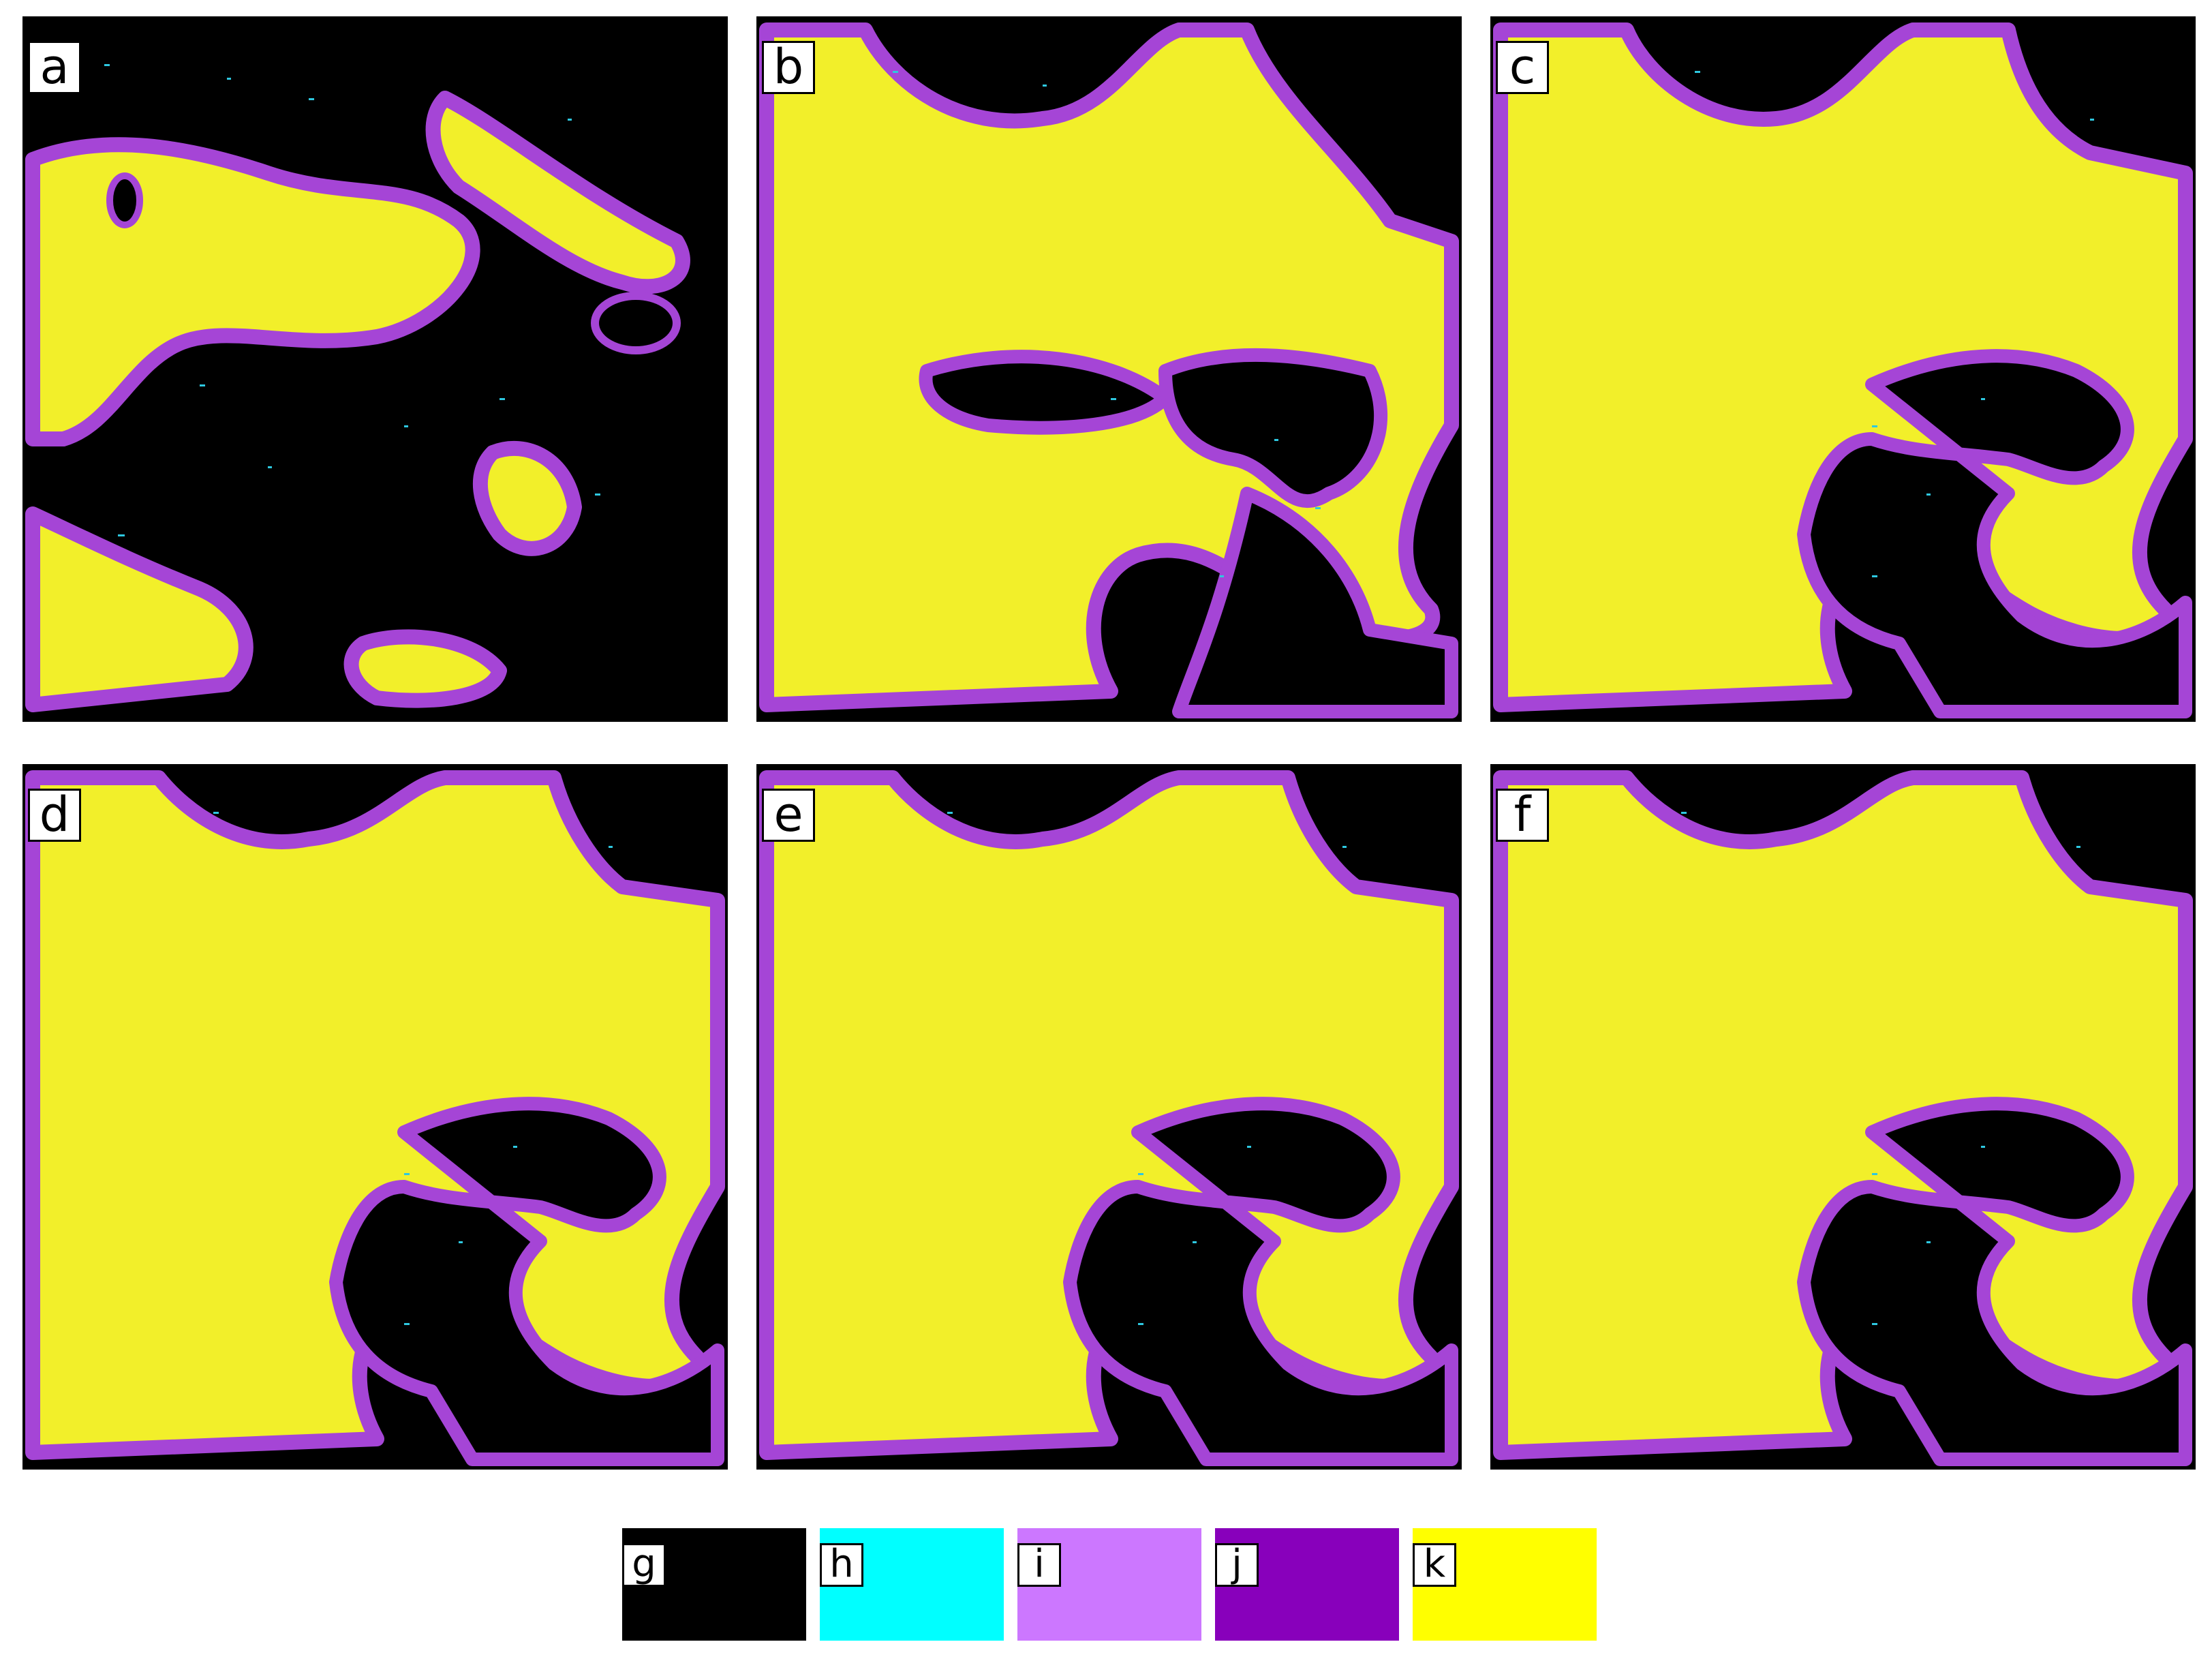 The image size is (2212, 1672). What do you see at coordinates (912, 1584) in the screenshot?
I see `legend-swatch-h: h` at bounding box center [912, 1584].